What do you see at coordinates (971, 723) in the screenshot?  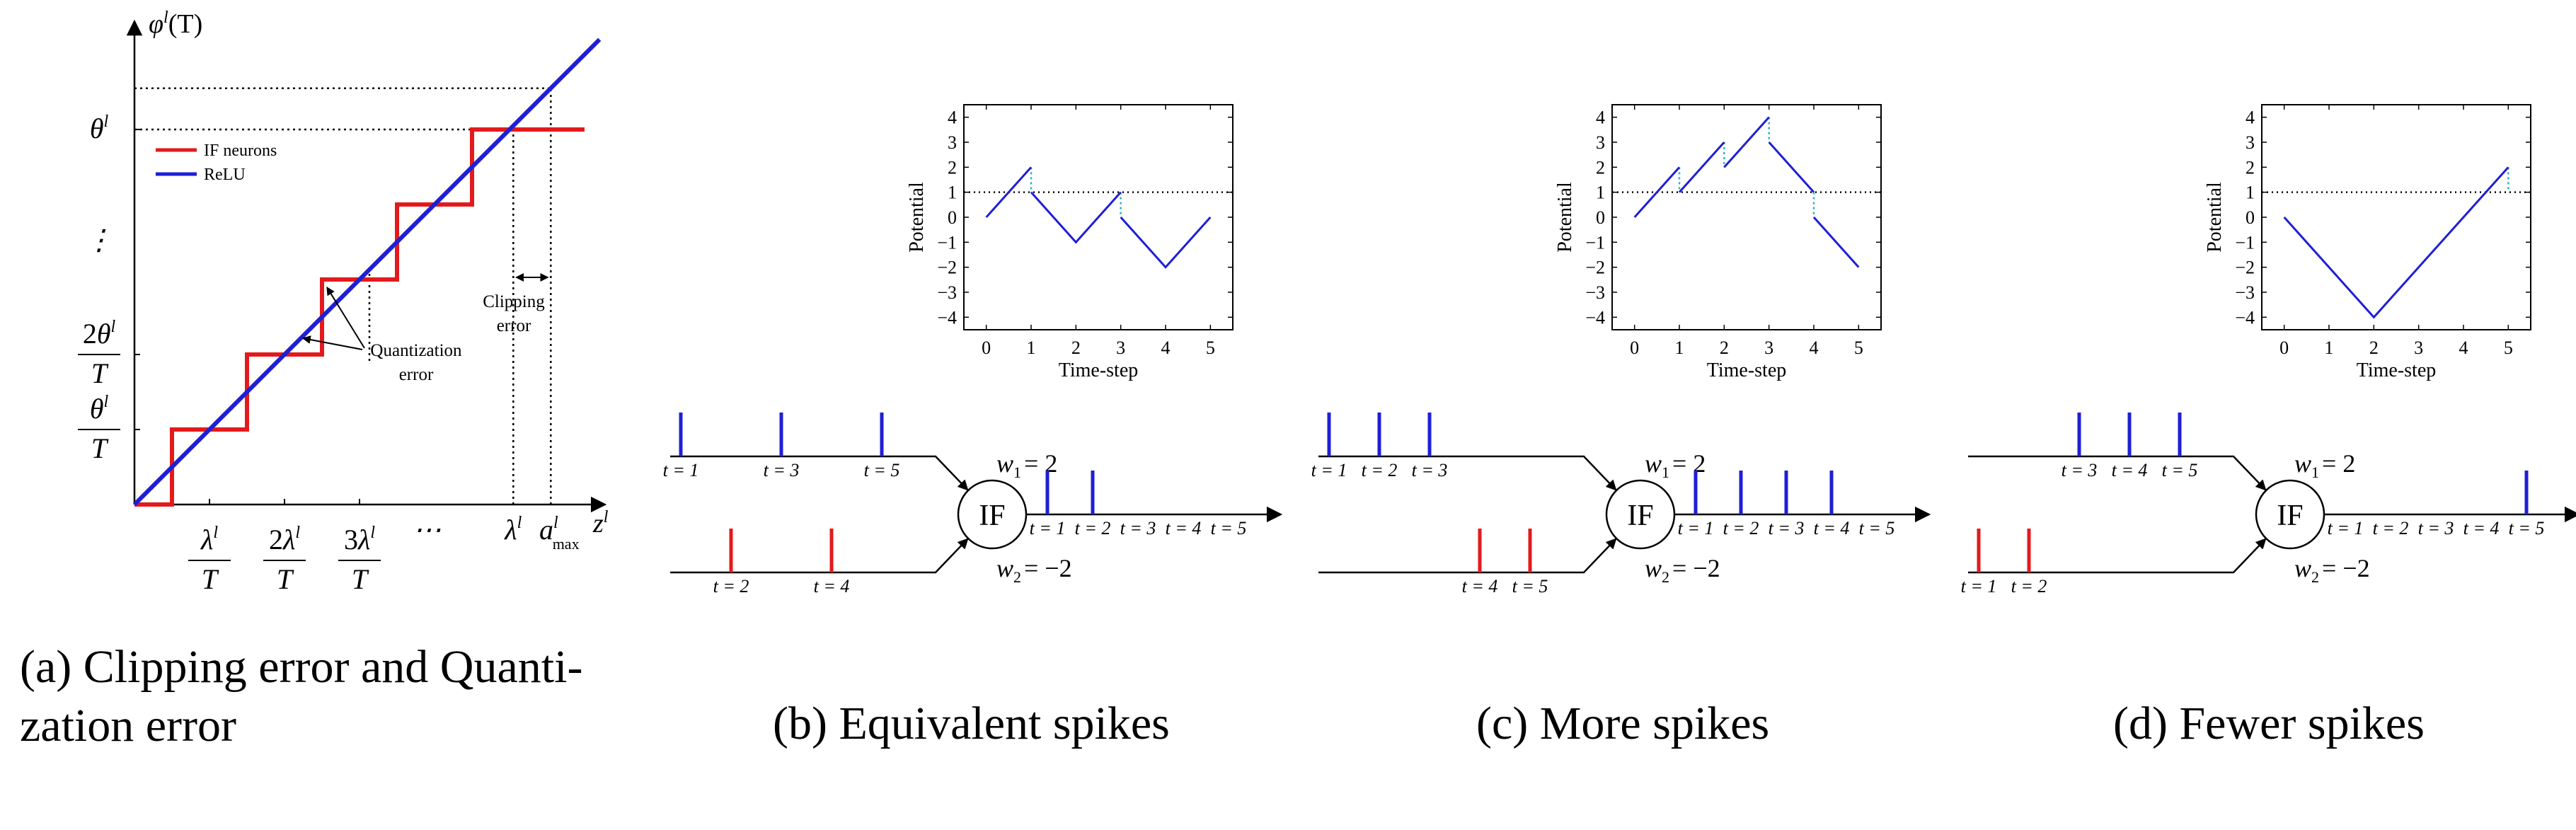 I see `caption-b: (b) Equivalent spikes` at bounding box center [971, 723].